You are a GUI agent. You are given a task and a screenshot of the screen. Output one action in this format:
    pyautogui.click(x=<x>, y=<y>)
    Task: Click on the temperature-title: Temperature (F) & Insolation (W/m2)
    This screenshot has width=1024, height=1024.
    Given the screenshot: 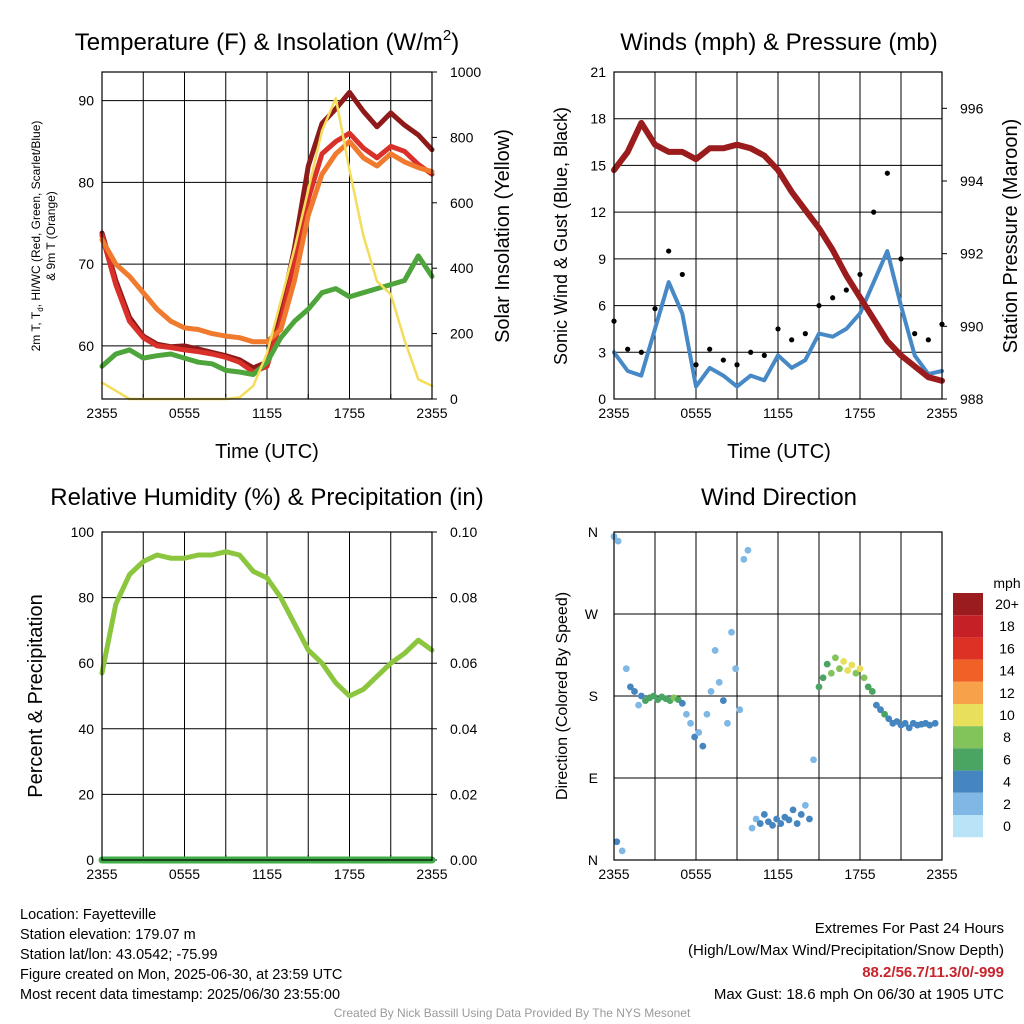 What is the action you would take?
    pyautogui.click(x=267, y=41)
    